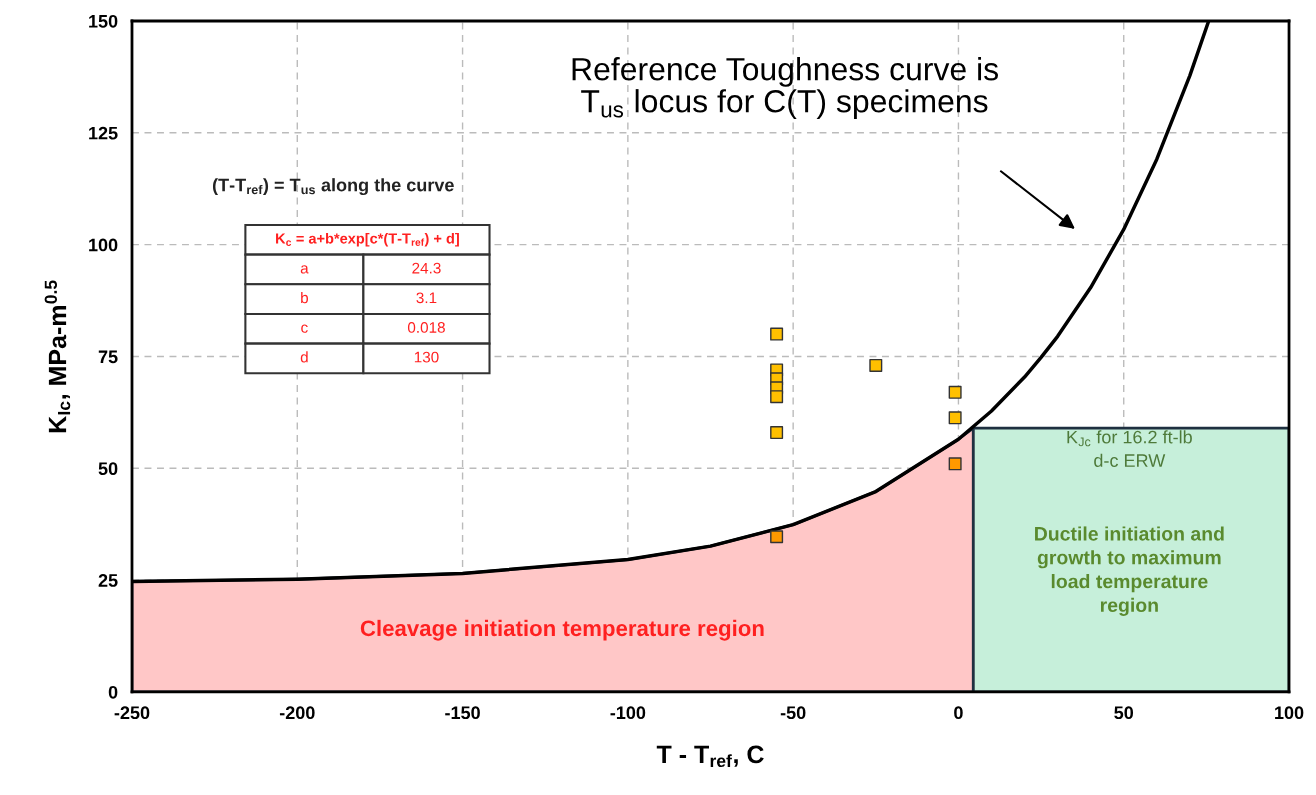 The width and height of the screenshot is (1316, 795). I want to click on x-tick-label: -100, so click(628, 713).